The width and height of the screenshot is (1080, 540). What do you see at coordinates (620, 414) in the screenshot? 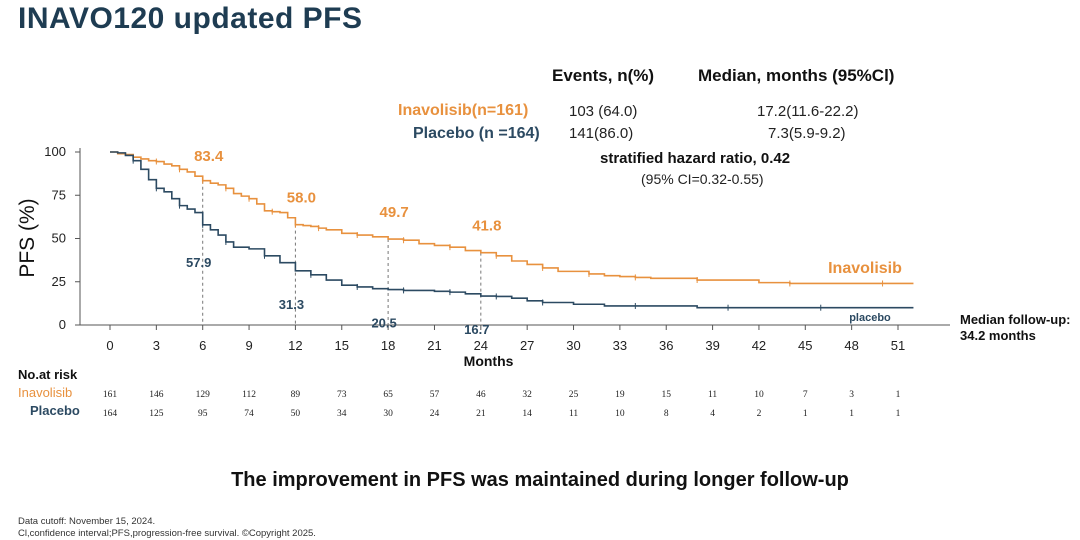
I see `placebo-risk-count: 10` at bounding box center [620, 414].